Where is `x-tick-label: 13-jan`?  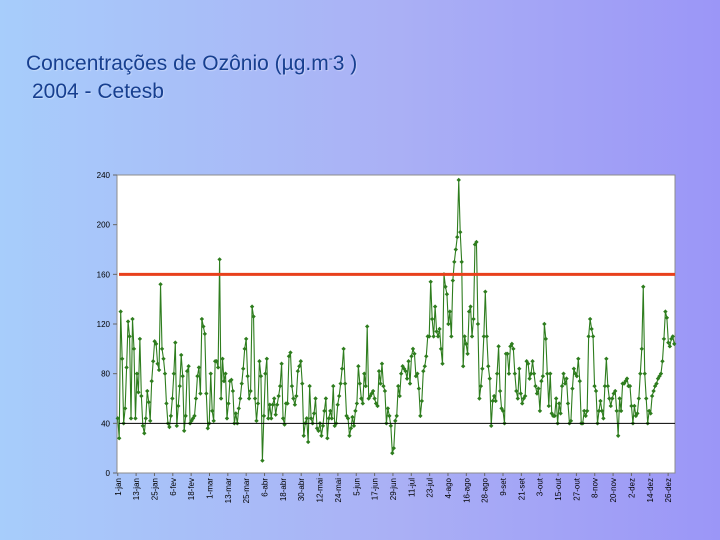
x-tick-label: 13-jan is located at coordinates (136, 489).